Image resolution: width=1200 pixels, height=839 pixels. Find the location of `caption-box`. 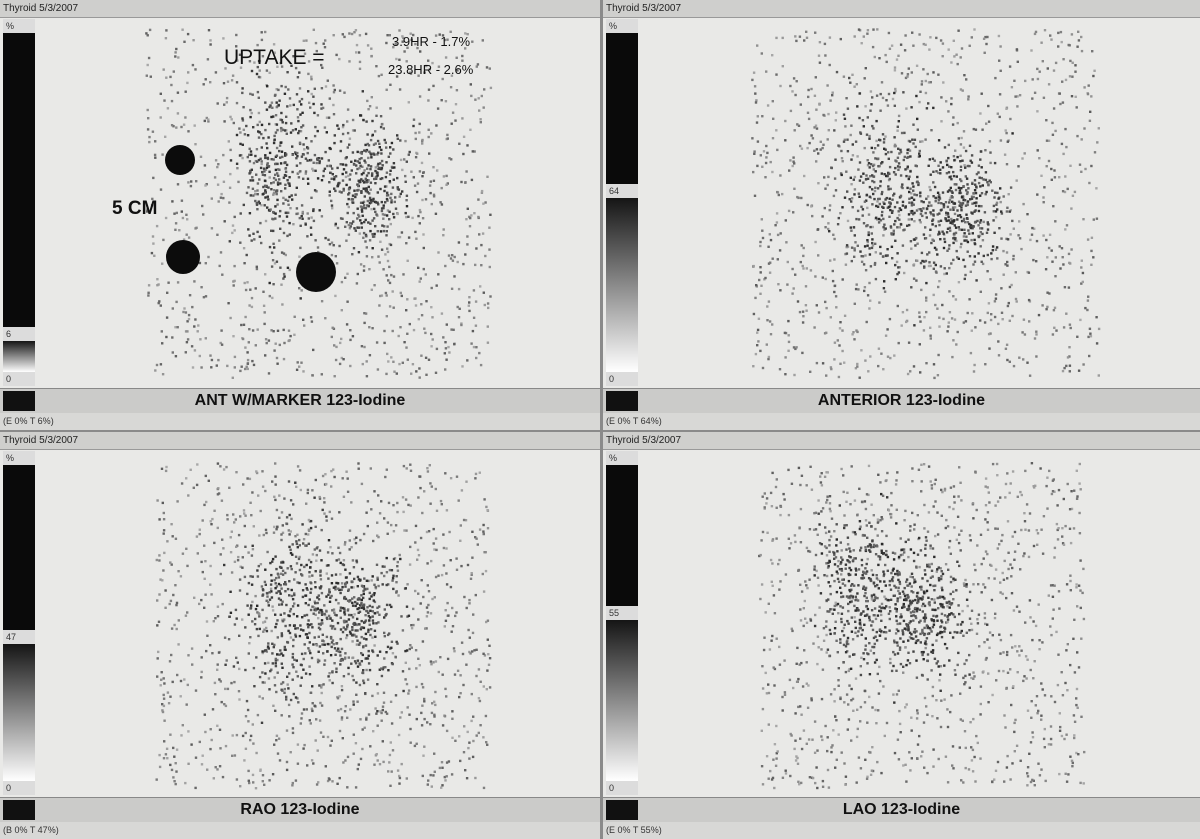

caption-box is located at coordinates (622, 401).